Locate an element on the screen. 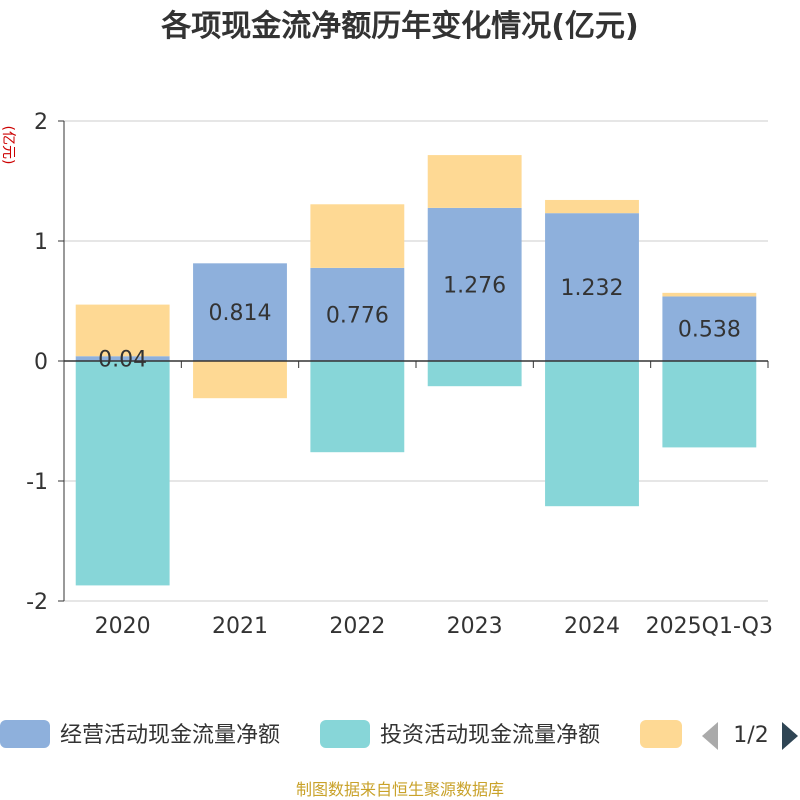  legend-label-operating: 经营活动现金流量净额 is located at coordinates (170, 735).